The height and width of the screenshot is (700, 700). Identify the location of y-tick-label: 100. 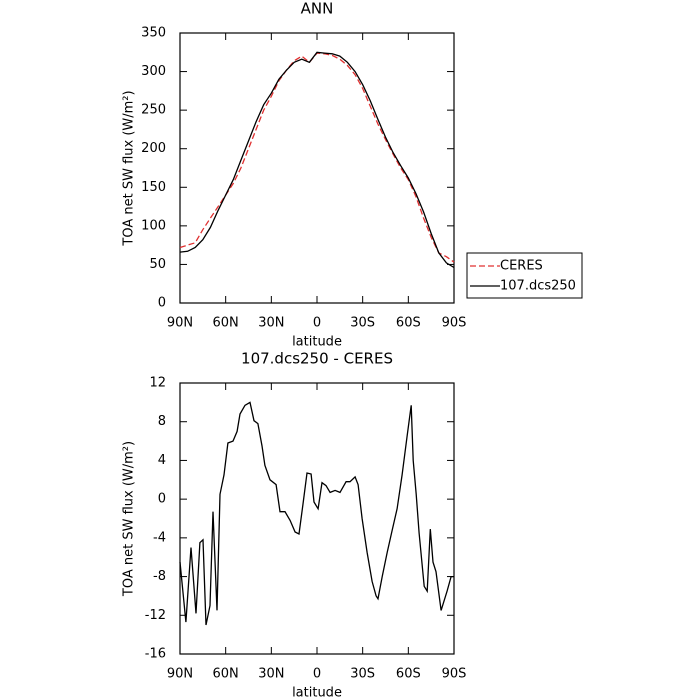
(153, 225).